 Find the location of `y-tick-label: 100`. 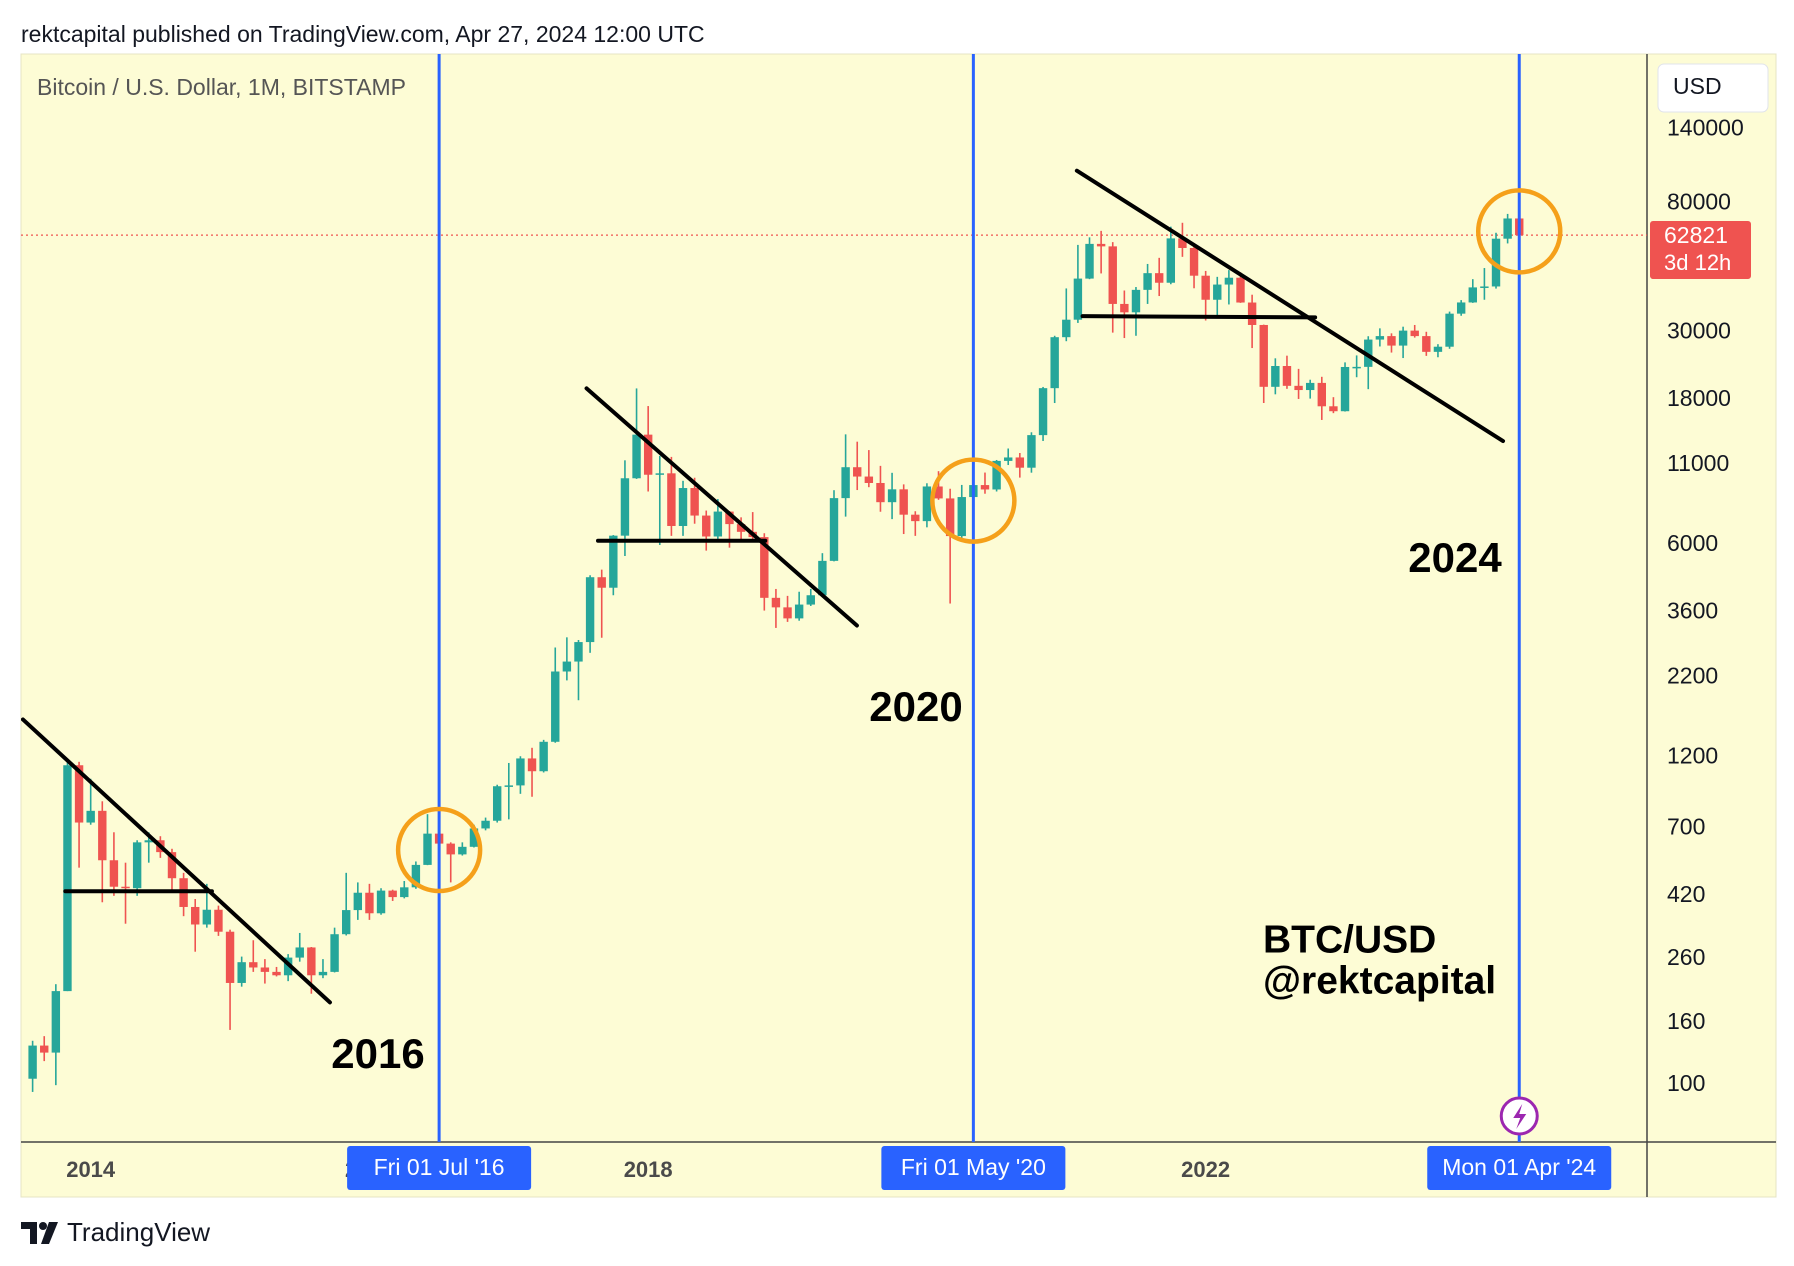

y-tick-label: 100 is located at coordinates (1686, 1083).